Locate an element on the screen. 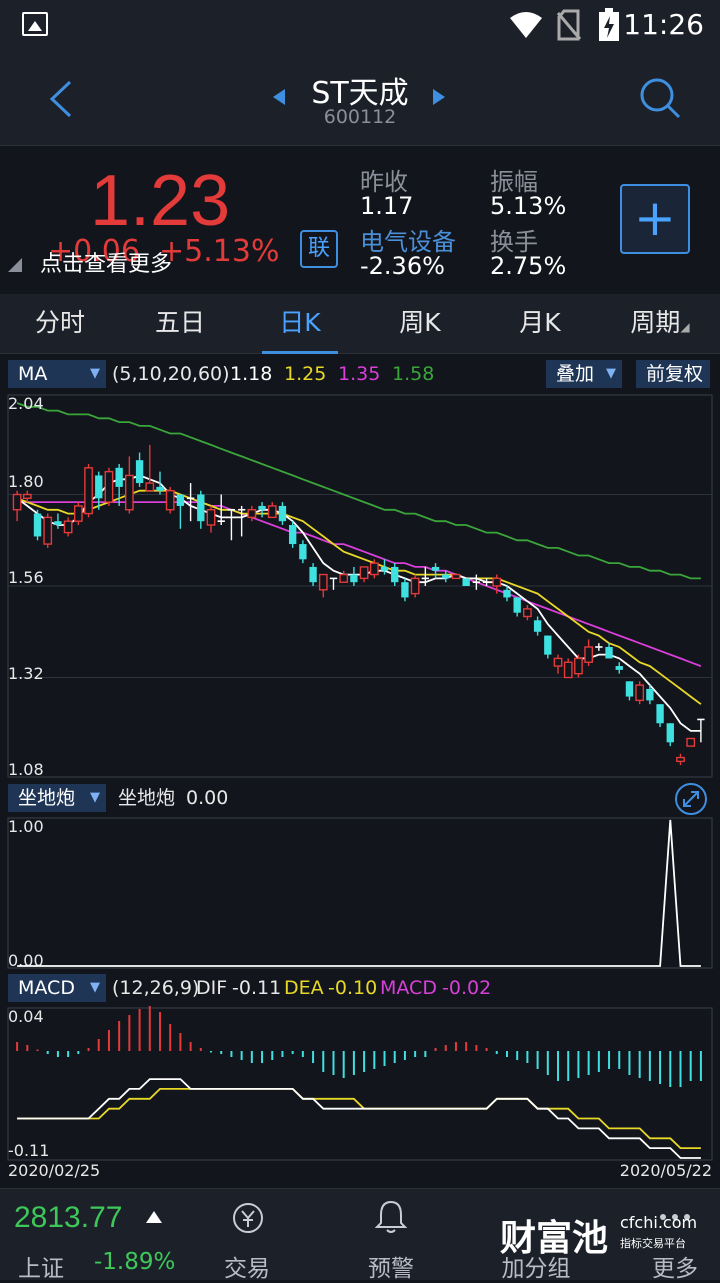  nav-more: 更多 is located at coordinates (675, 1235).